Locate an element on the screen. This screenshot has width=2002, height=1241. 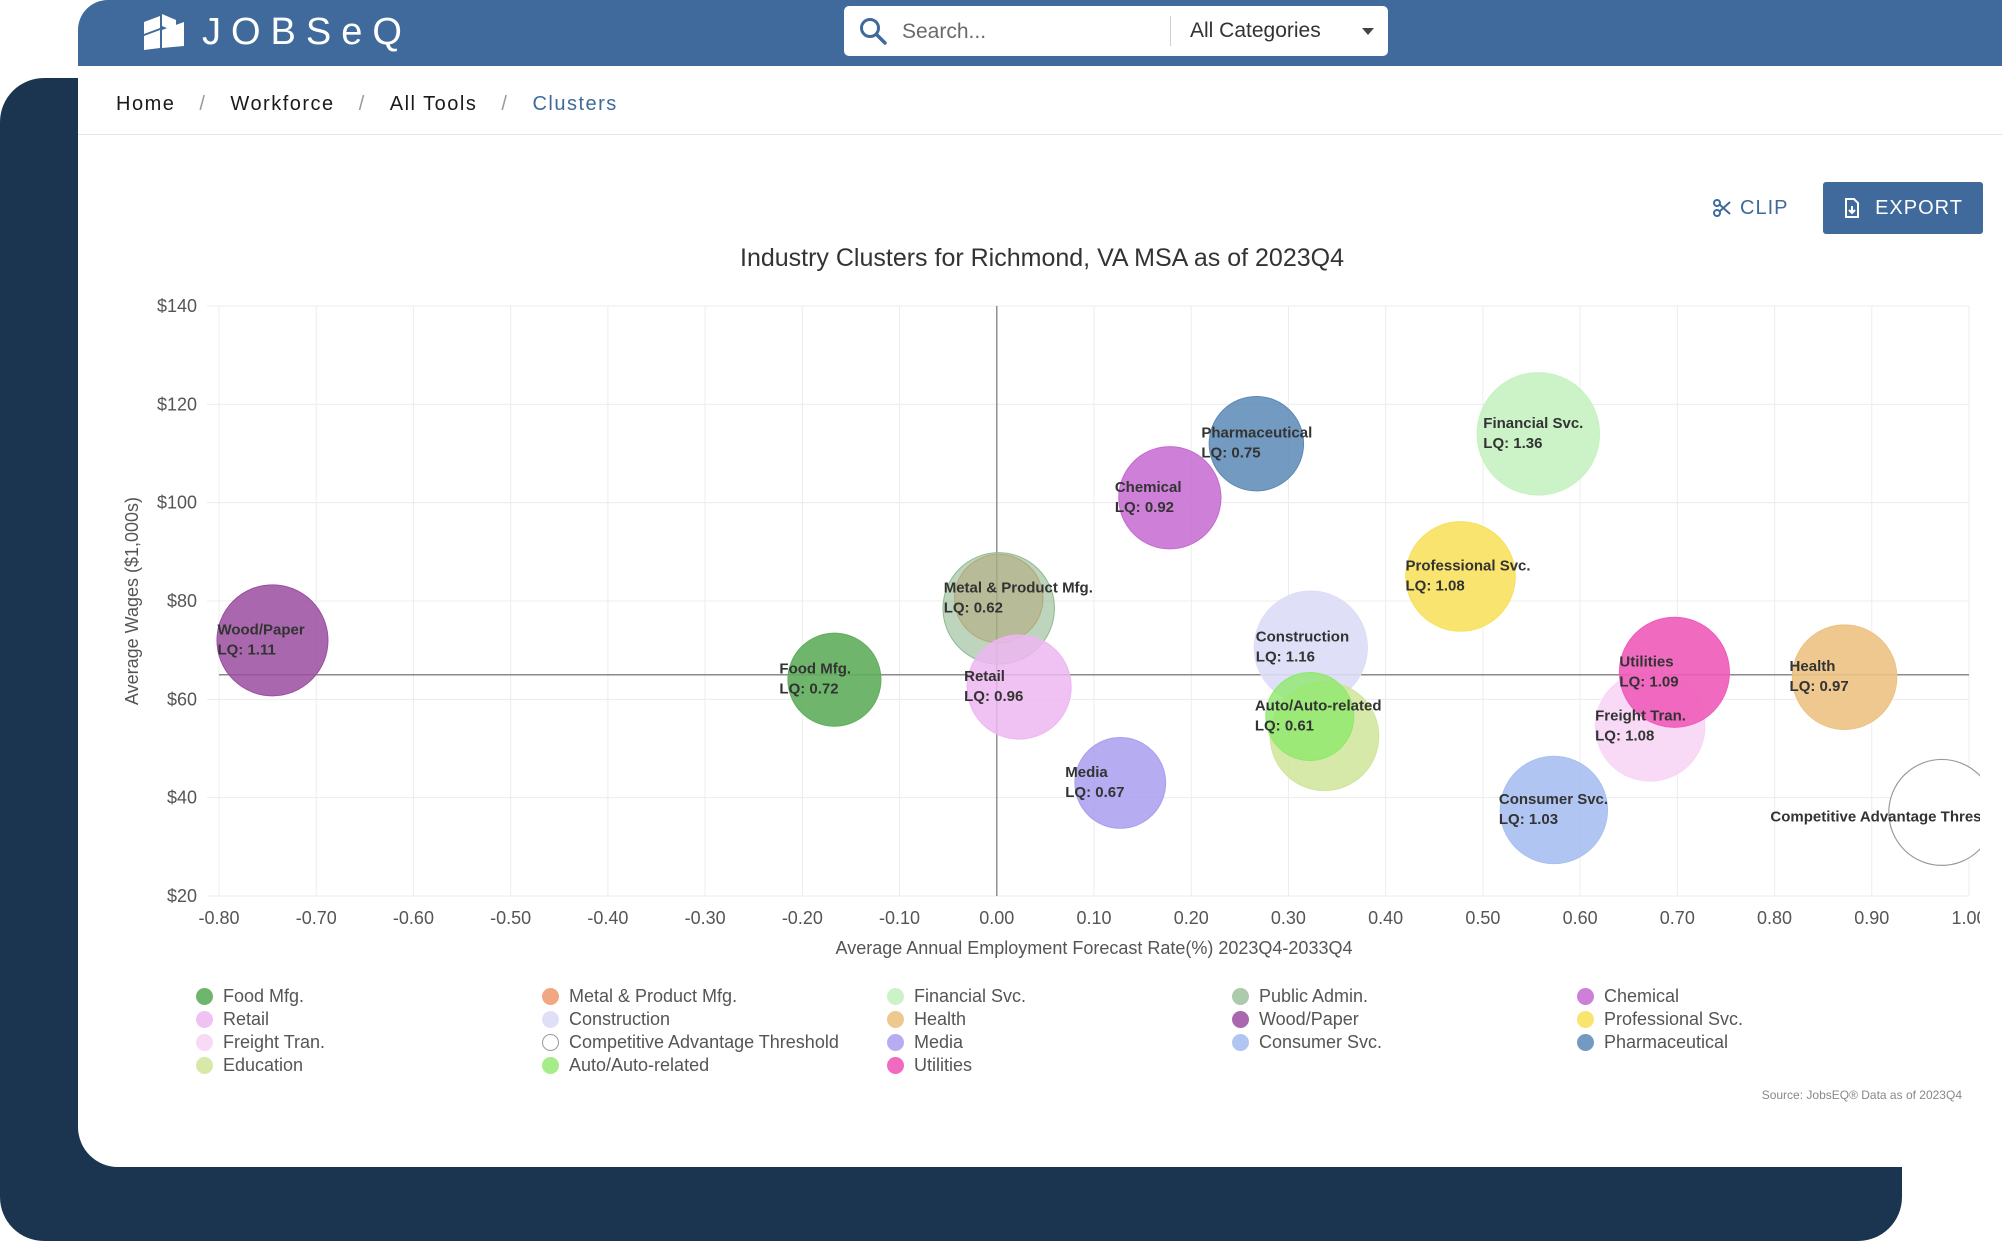
bubble-label-wood-paper: Wood/Paper is located at coordinates (260, 629).